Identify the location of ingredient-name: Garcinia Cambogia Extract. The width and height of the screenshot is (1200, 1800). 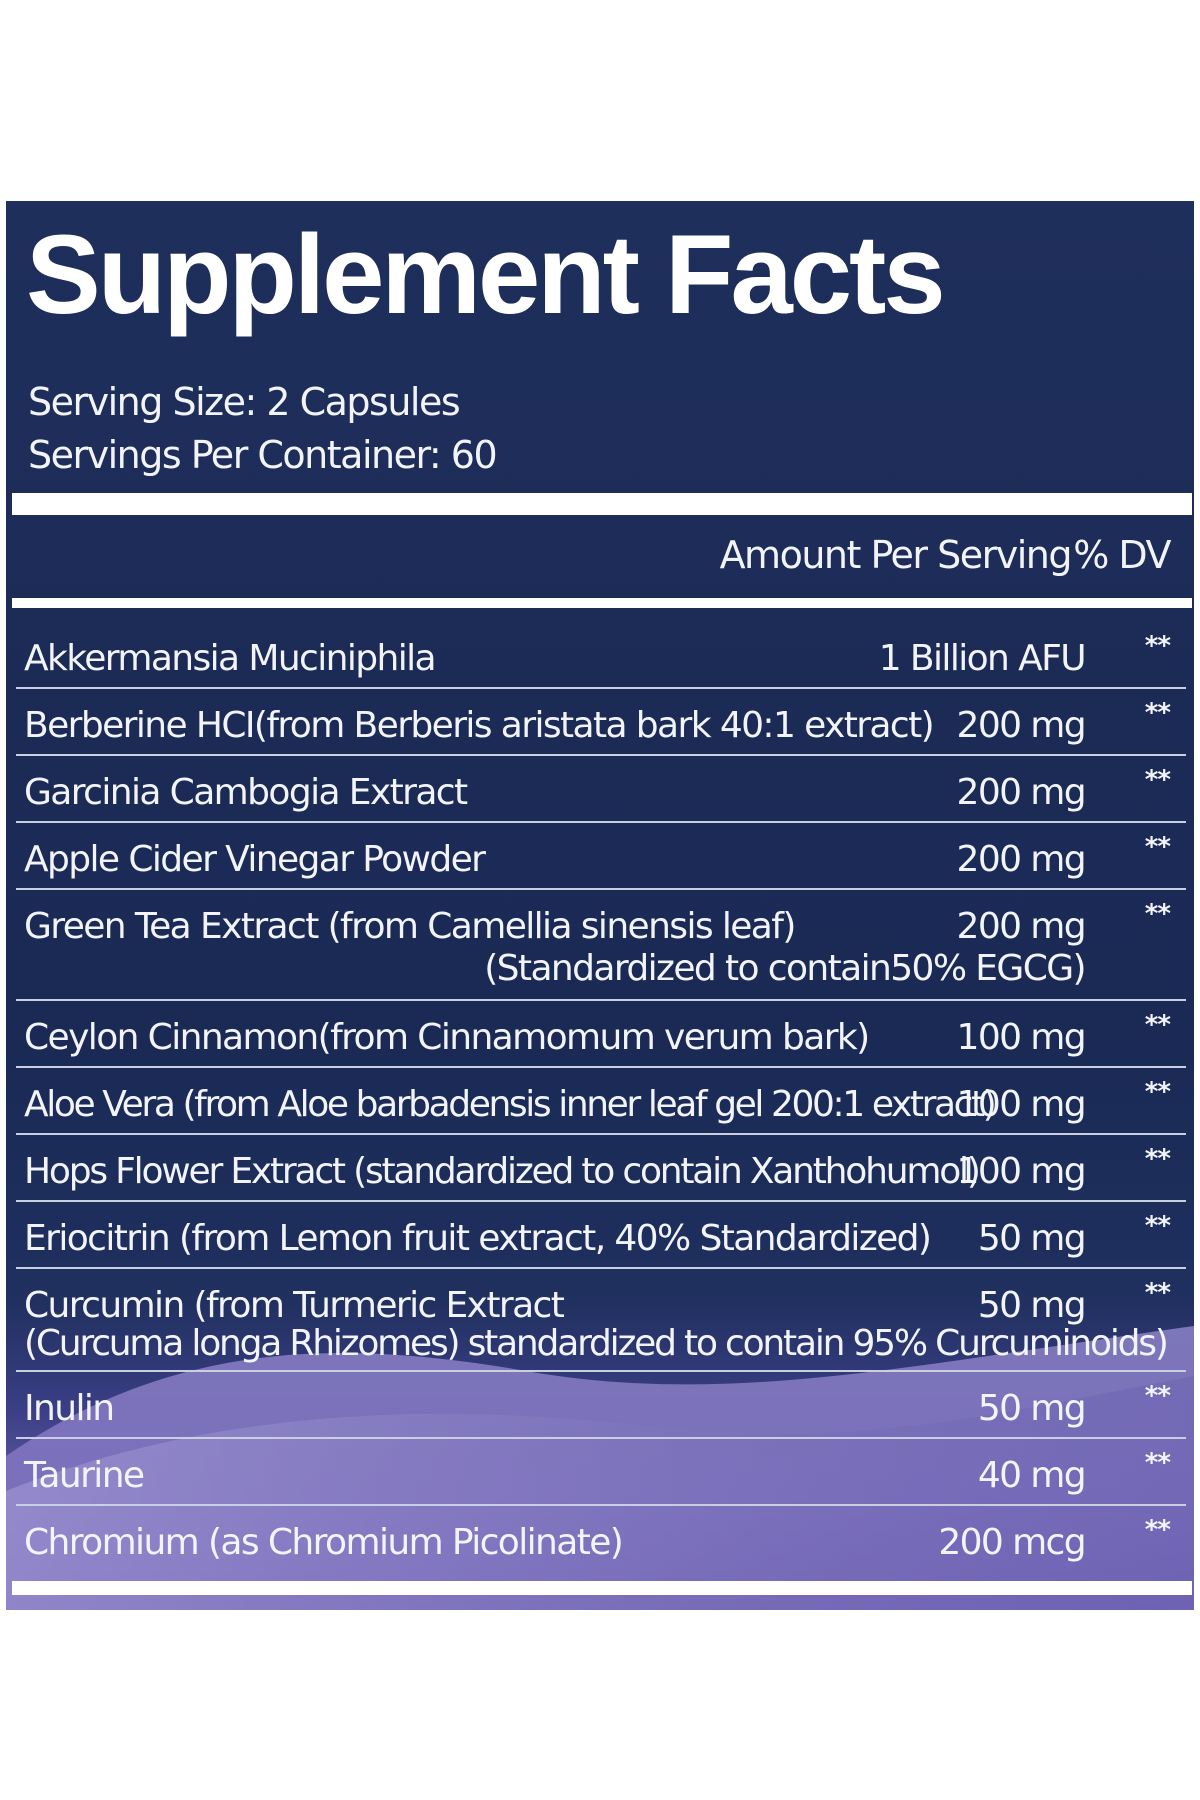
(246, 792).